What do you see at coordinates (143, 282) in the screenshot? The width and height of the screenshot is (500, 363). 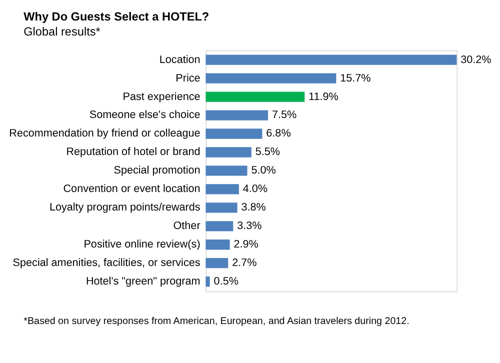 I see `y-tick-label: Hotel's "green" program` at bounding box center [143, 282].